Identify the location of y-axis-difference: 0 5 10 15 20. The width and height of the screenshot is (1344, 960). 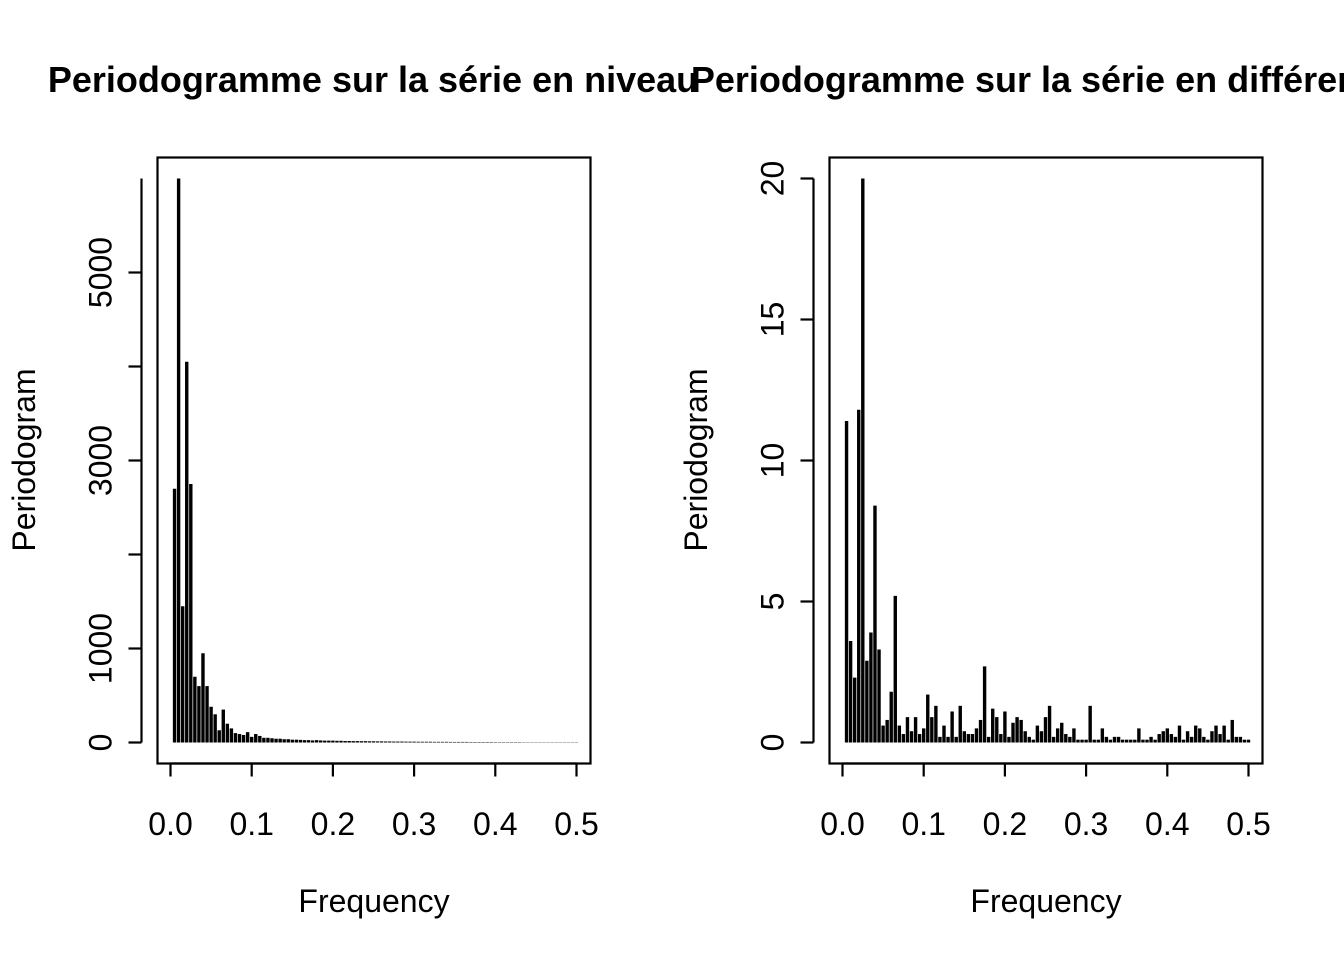
(785, 456).